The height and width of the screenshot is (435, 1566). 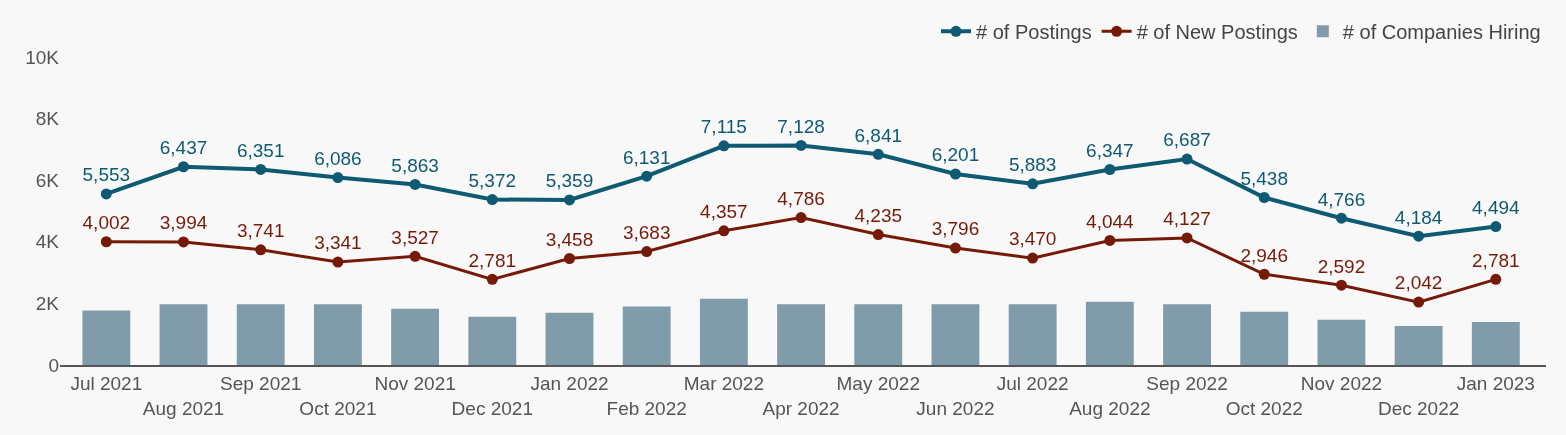 I want to click on x-tick-label: Dec 2021, so click(x=492, y=408).